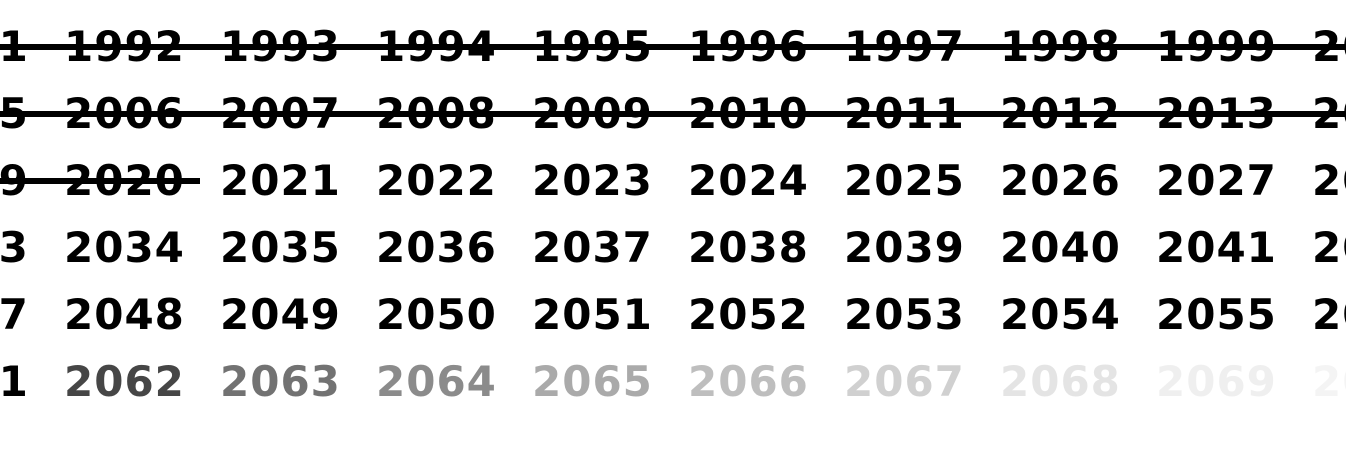  I want to click on year-label: 2024, so click(748, 180).